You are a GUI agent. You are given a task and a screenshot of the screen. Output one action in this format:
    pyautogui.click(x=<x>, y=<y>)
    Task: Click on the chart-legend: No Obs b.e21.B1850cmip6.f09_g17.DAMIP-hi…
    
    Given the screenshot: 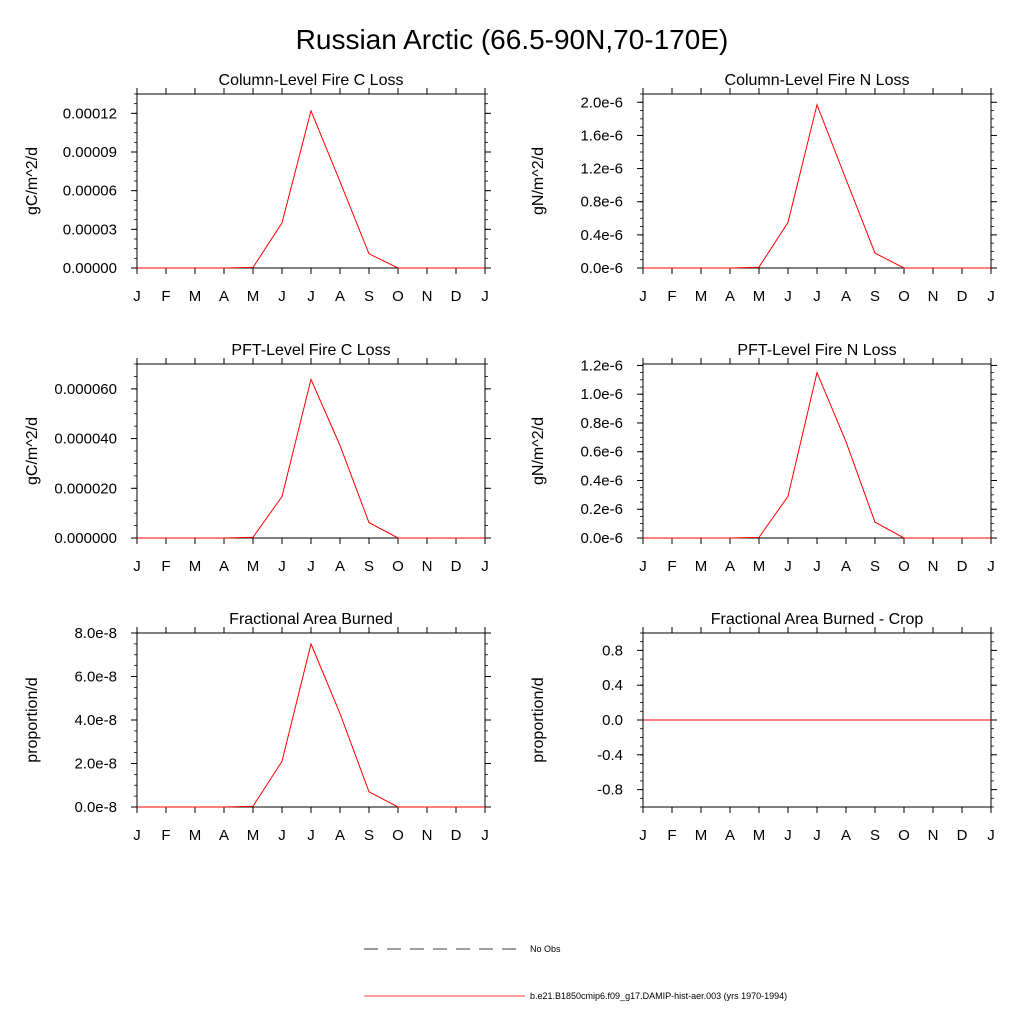 What is the action you would take?
    pyautogui.click(x=575, y=972)
    